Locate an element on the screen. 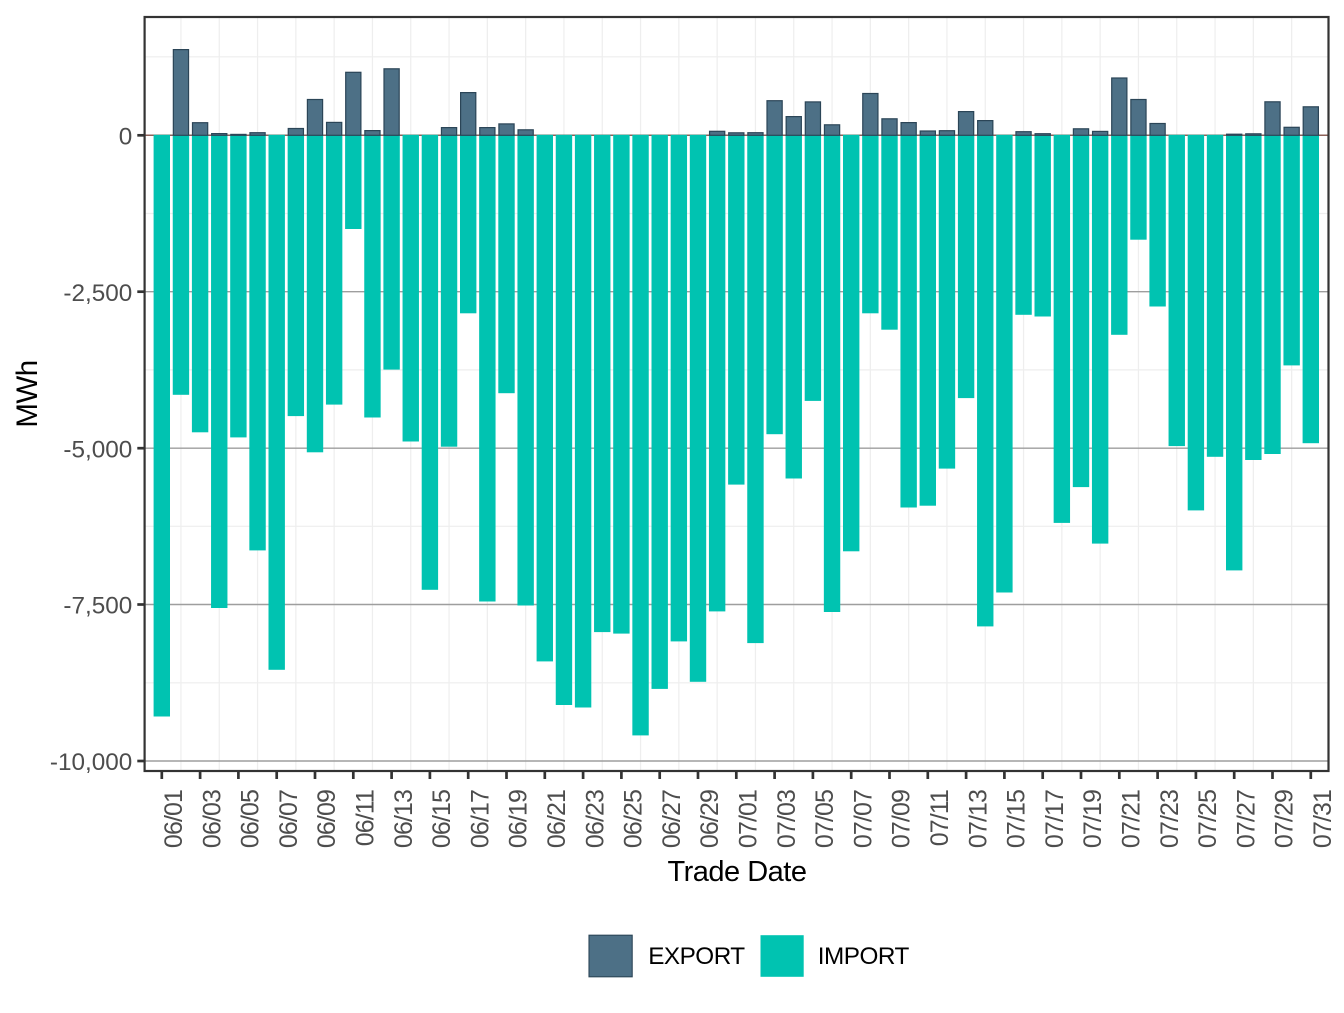  svg-text: 07/01 is located at coordinates (749, 819).